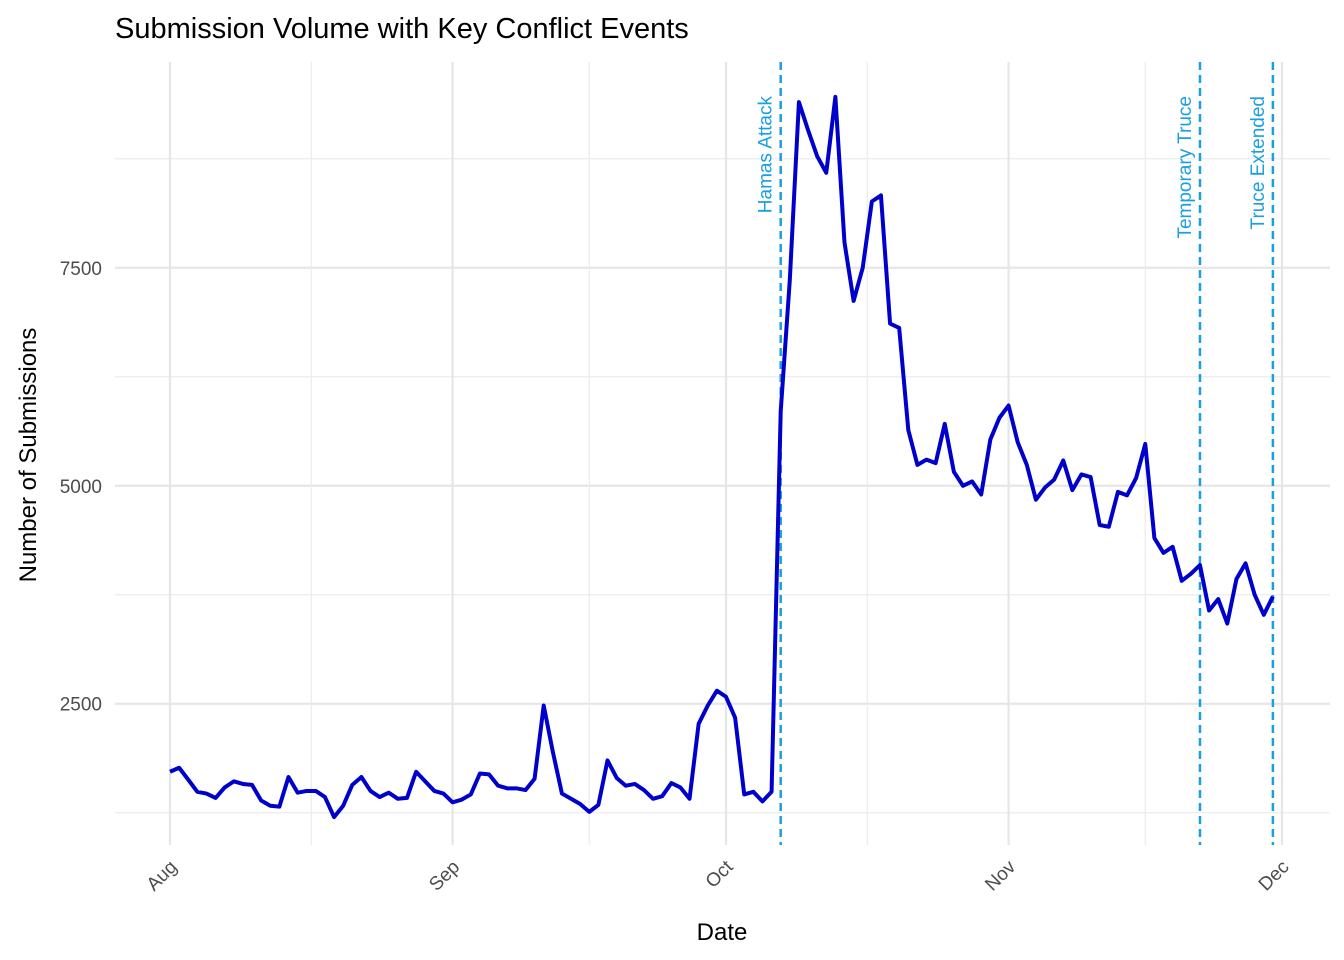 This screenshot has width=1344, height=960. What do you see at coordinates (81, 487) in the screenshot?
I see `y-tick-label: 5000` at bounding box center [81, 487].